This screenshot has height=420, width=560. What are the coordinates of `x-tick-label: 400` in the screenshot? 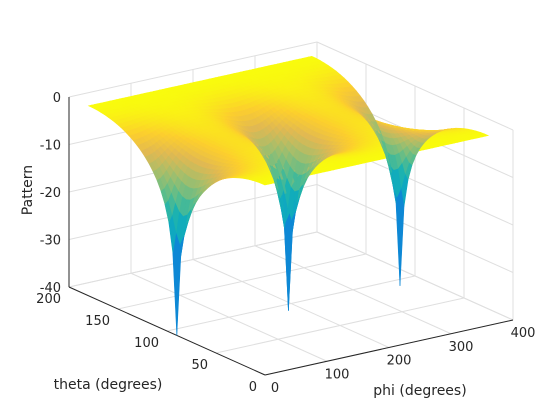 It's located at (523, 333).